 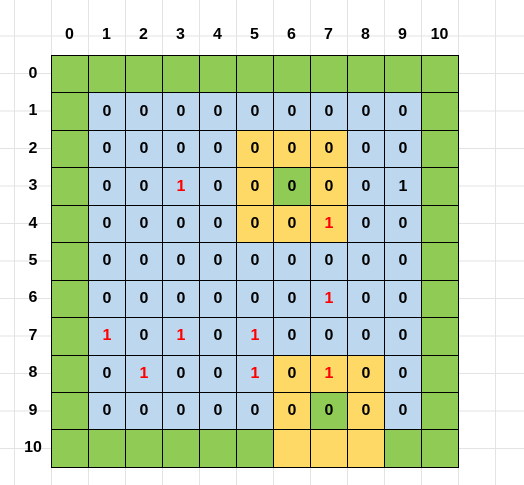 I want to click on grid-cell-r9-c6: 0, so click(x=292, y=411).